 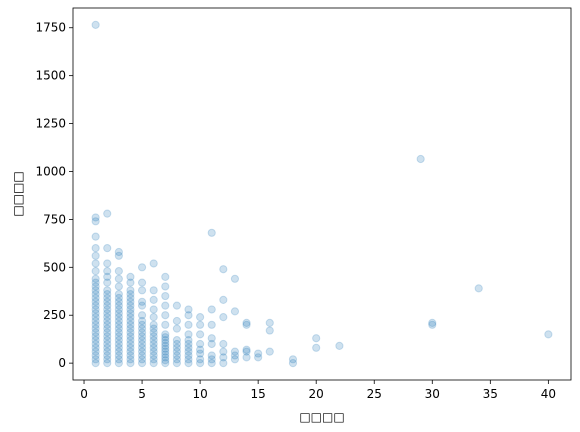 I want to click on y-axis-label: □□□□, so click(x=18, y=193).